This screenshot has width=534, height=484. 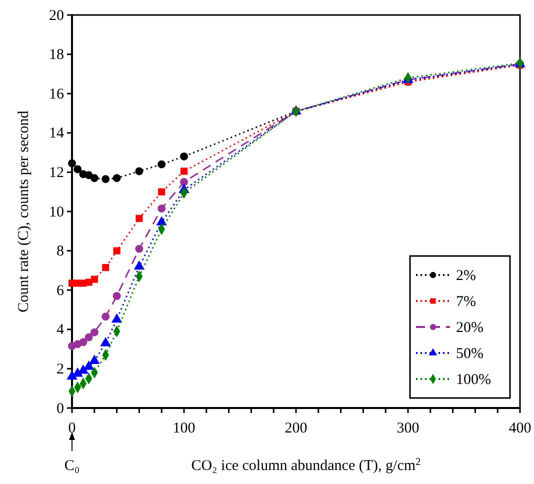 I want to click on text: C₀, so click(x=72, y=466).